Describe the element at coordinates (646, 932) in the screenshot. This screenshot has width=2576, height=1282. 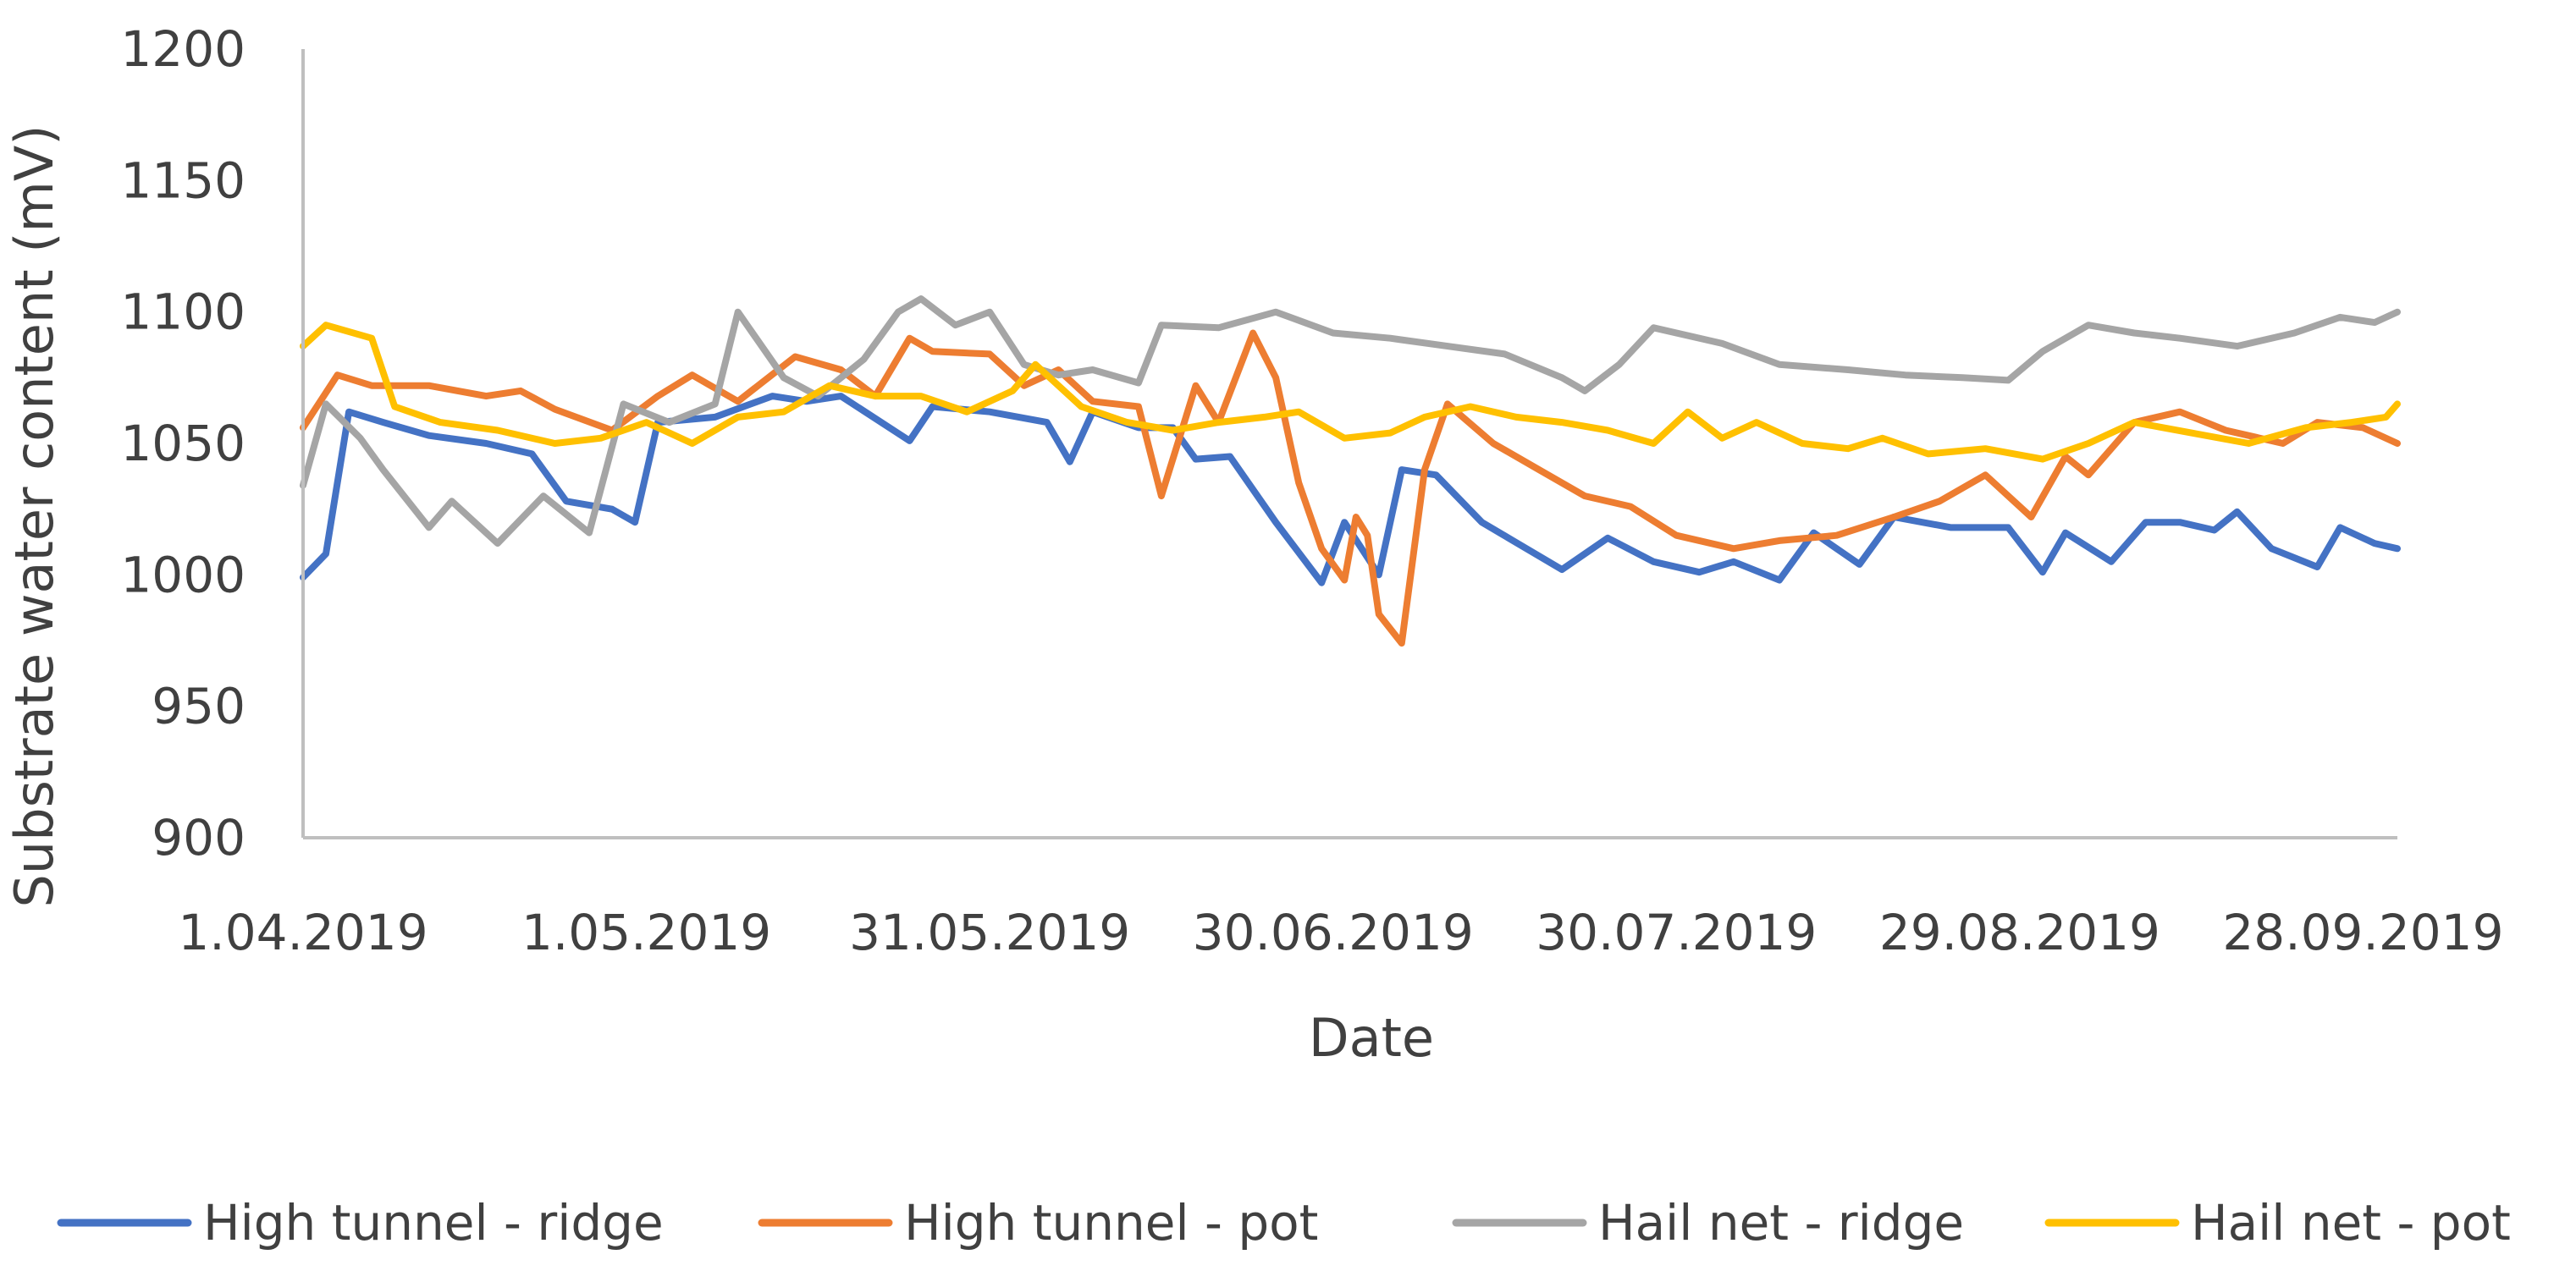
I see `x-tick-label: 1.05.2019` at that location.